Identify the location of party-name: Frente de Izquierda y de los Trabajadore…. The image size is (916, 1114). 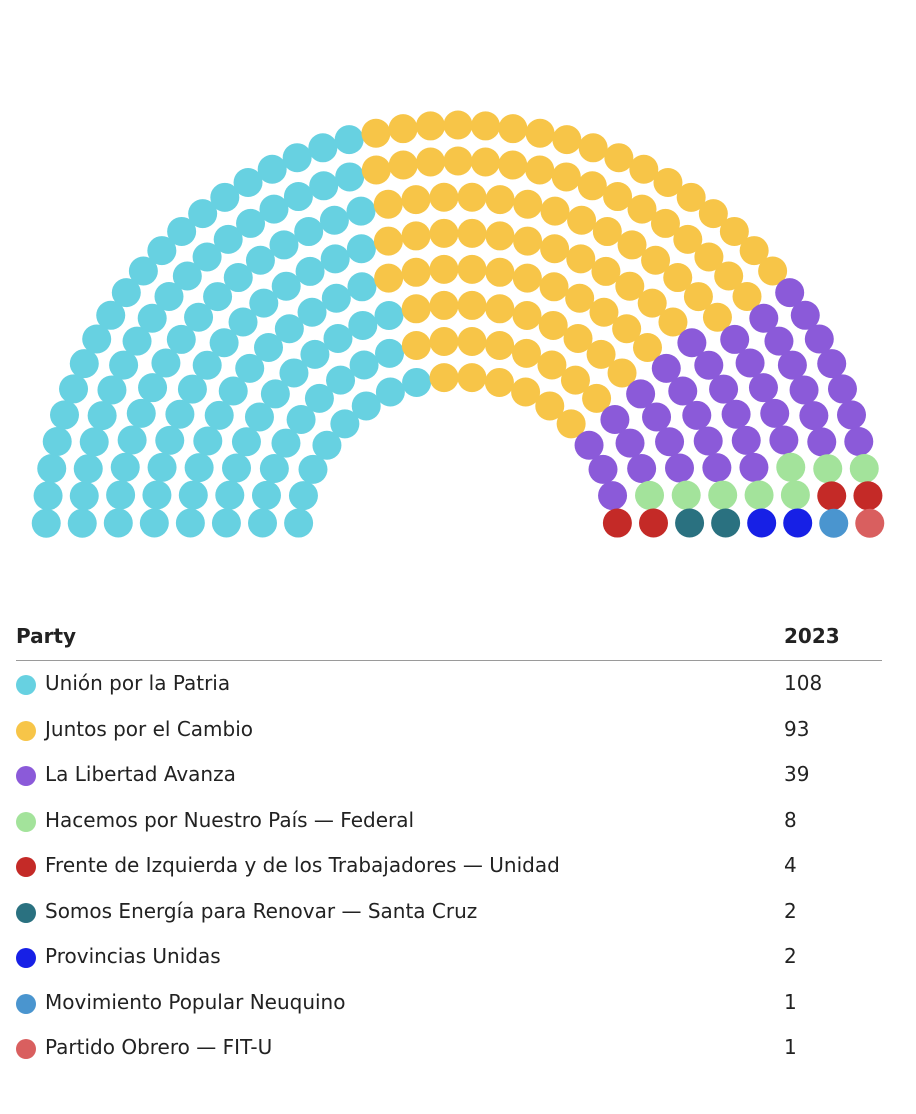
(302, 865).